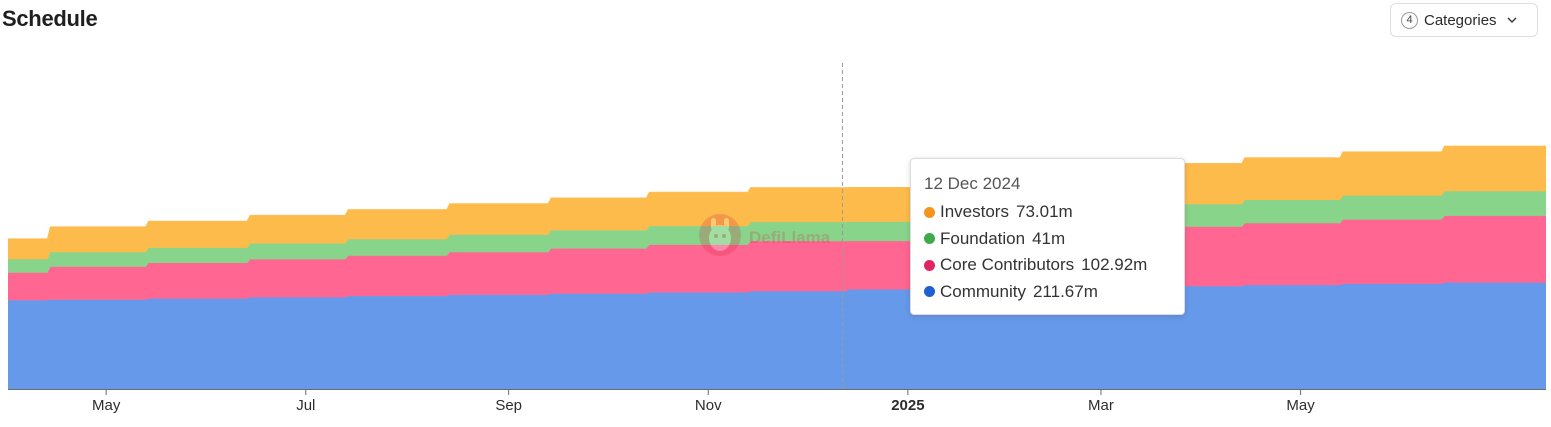  I want to click on tooltip-date: 12 Dec 2024, so click(972, 183).